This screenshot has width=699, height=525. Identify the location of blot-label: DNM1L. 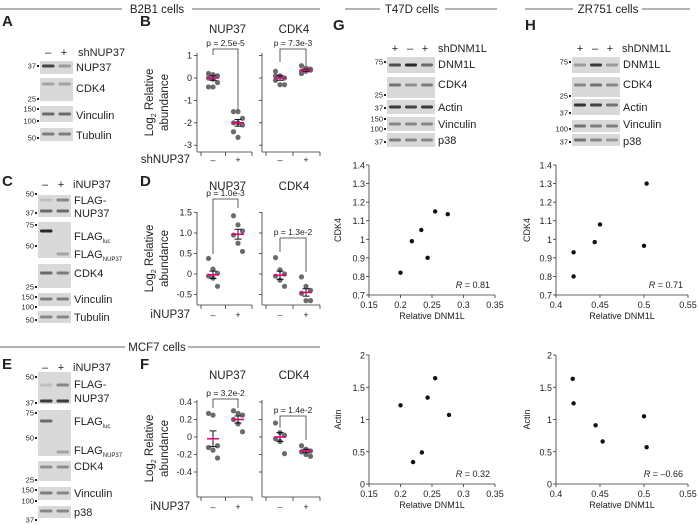
(641, 65).